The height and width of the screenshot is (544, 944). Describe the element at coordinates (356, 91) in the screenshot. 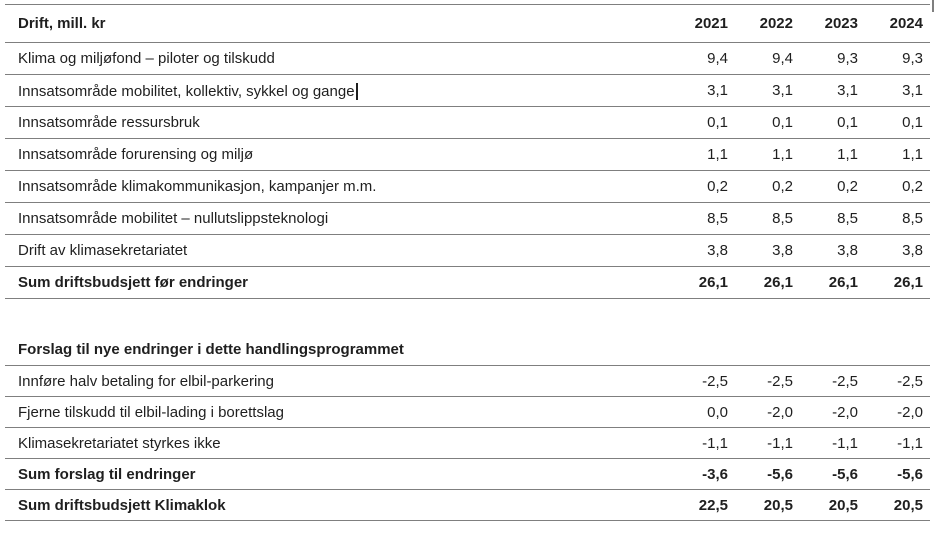

I see `text-cursor-caret` at that location.